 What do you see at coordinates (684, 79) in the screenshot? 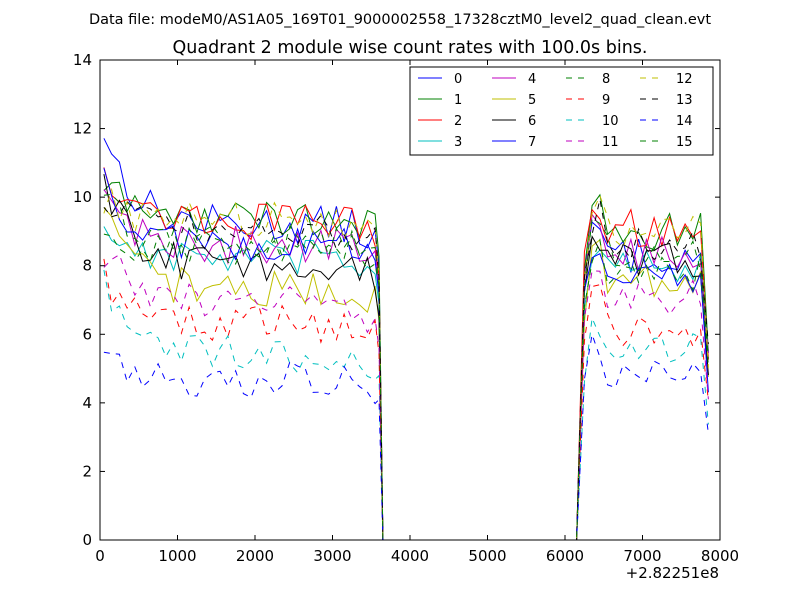
I see `legend-label-12: 12` at bounding box center [684, 79].